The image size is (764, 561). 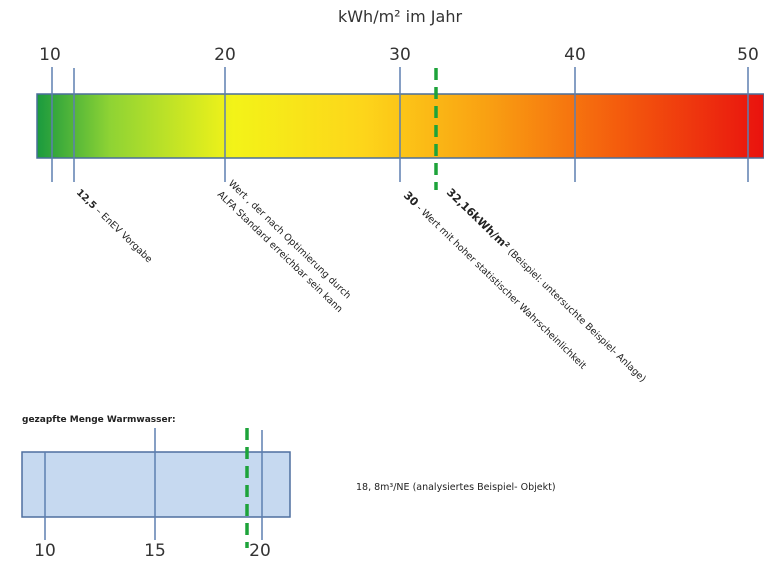 What do you see at coordinates (156, 484) in the screenshot?
I see `water-bar` at bounding box center [156, 484].